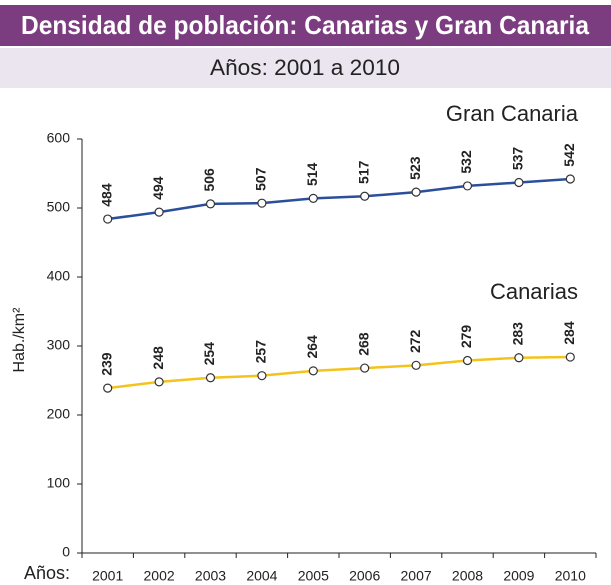  Describe the element at coordinates (569, 333) in the screenshot. I see `data-label: 284` at that location.